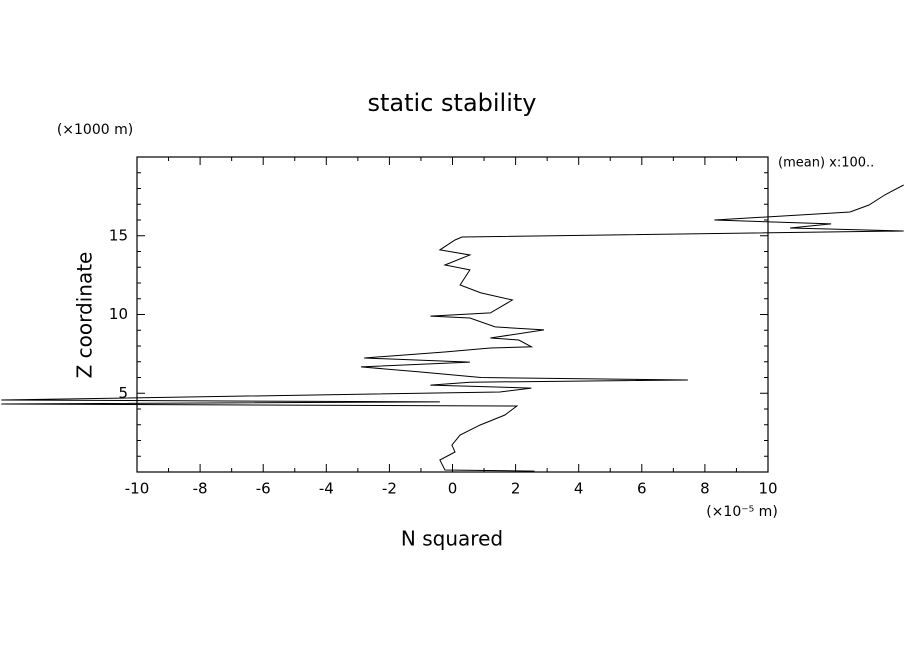 This screenshot has height=654, width=904. What do you see at coordinates (389, 489) in the screenshot?
I see `x-tick-label: -2` at bounding box center [389, 489].